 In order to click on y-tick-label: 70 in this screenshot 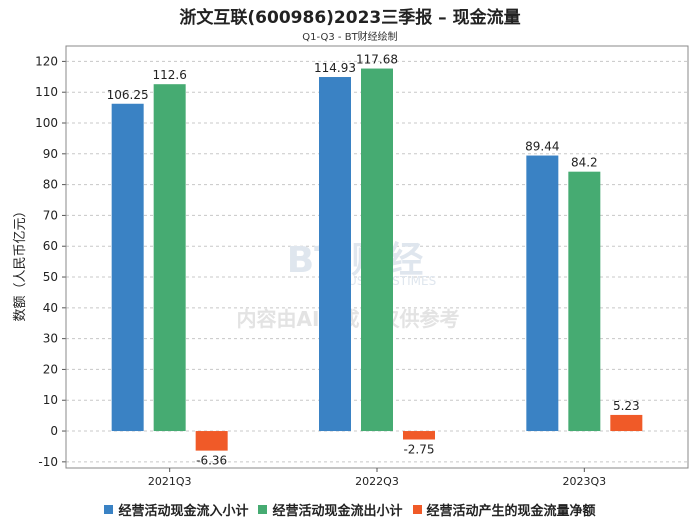, I will do `click(50, 215)`.